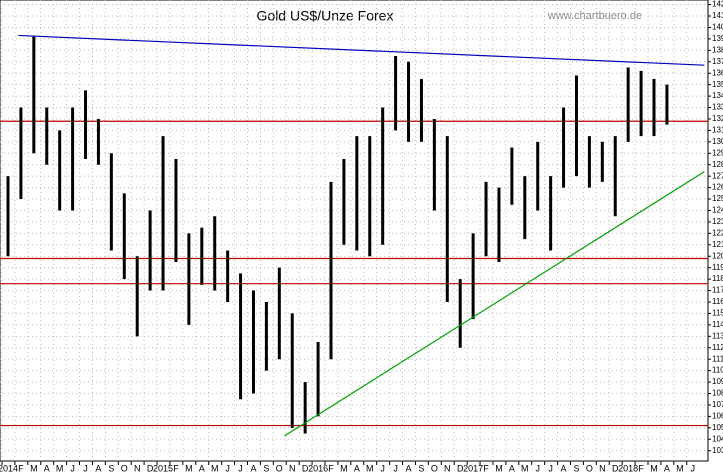 Image resolution: width=723 pixels, height=476 pixels. What do you see at coordinates (717, 175) in the screenshot?
I see `y-tick-label: 1270` at bounding box center [717, 175].